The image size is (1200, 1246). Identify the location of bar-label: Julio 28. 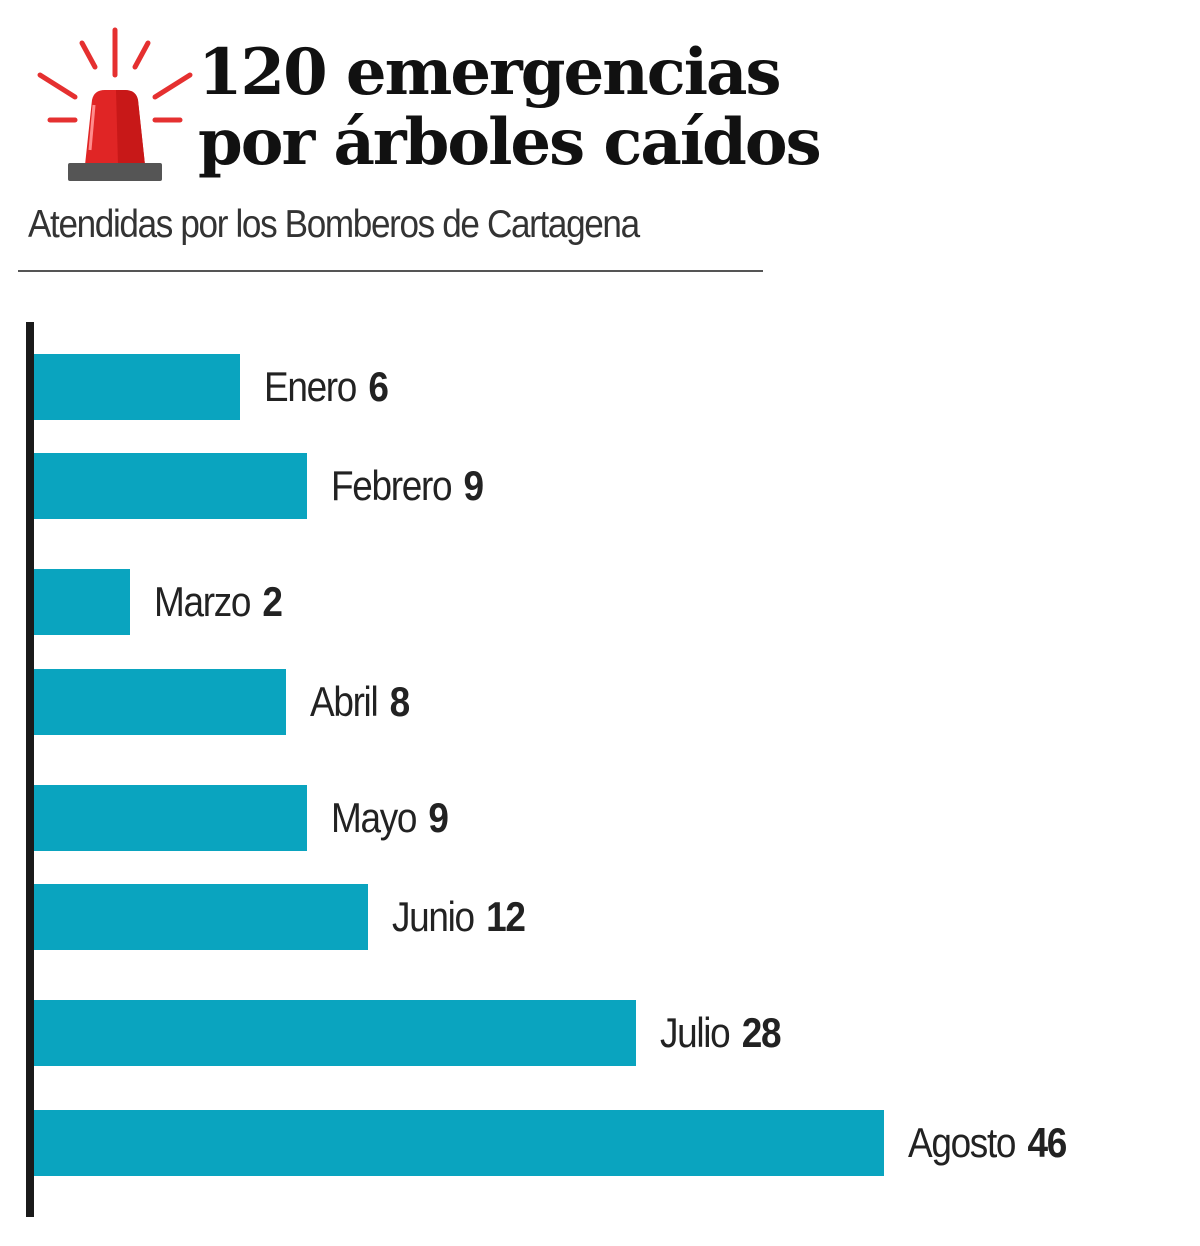
(720, 1033).